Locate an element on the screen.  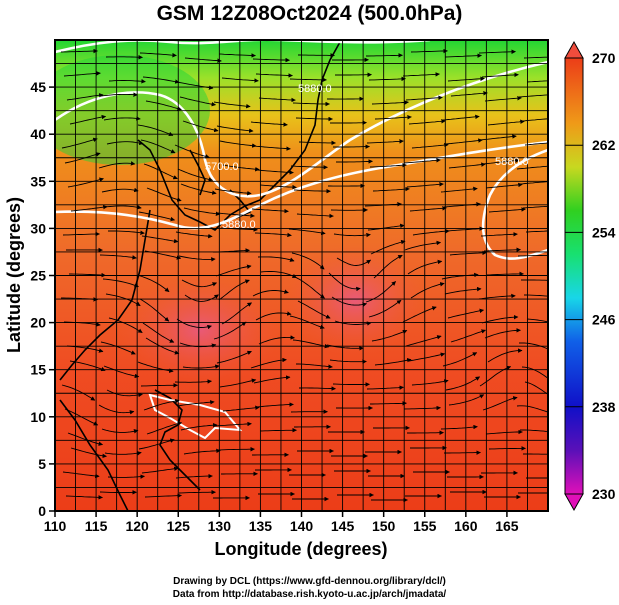
y-tick-label: 10 is located at coordinates (38, 417).